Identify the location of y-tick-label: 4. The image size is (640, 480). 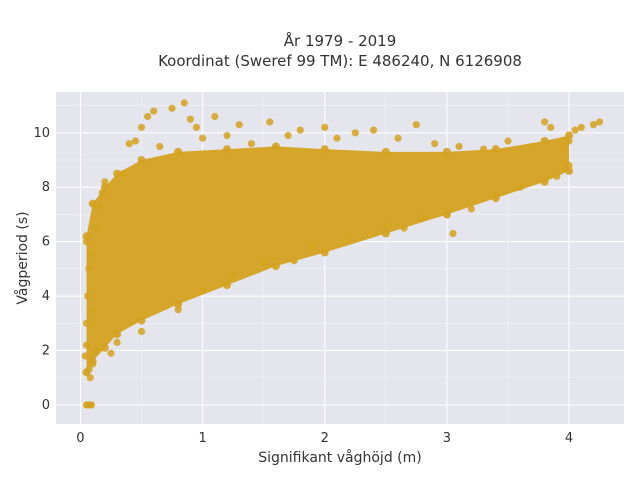
(46, 296).